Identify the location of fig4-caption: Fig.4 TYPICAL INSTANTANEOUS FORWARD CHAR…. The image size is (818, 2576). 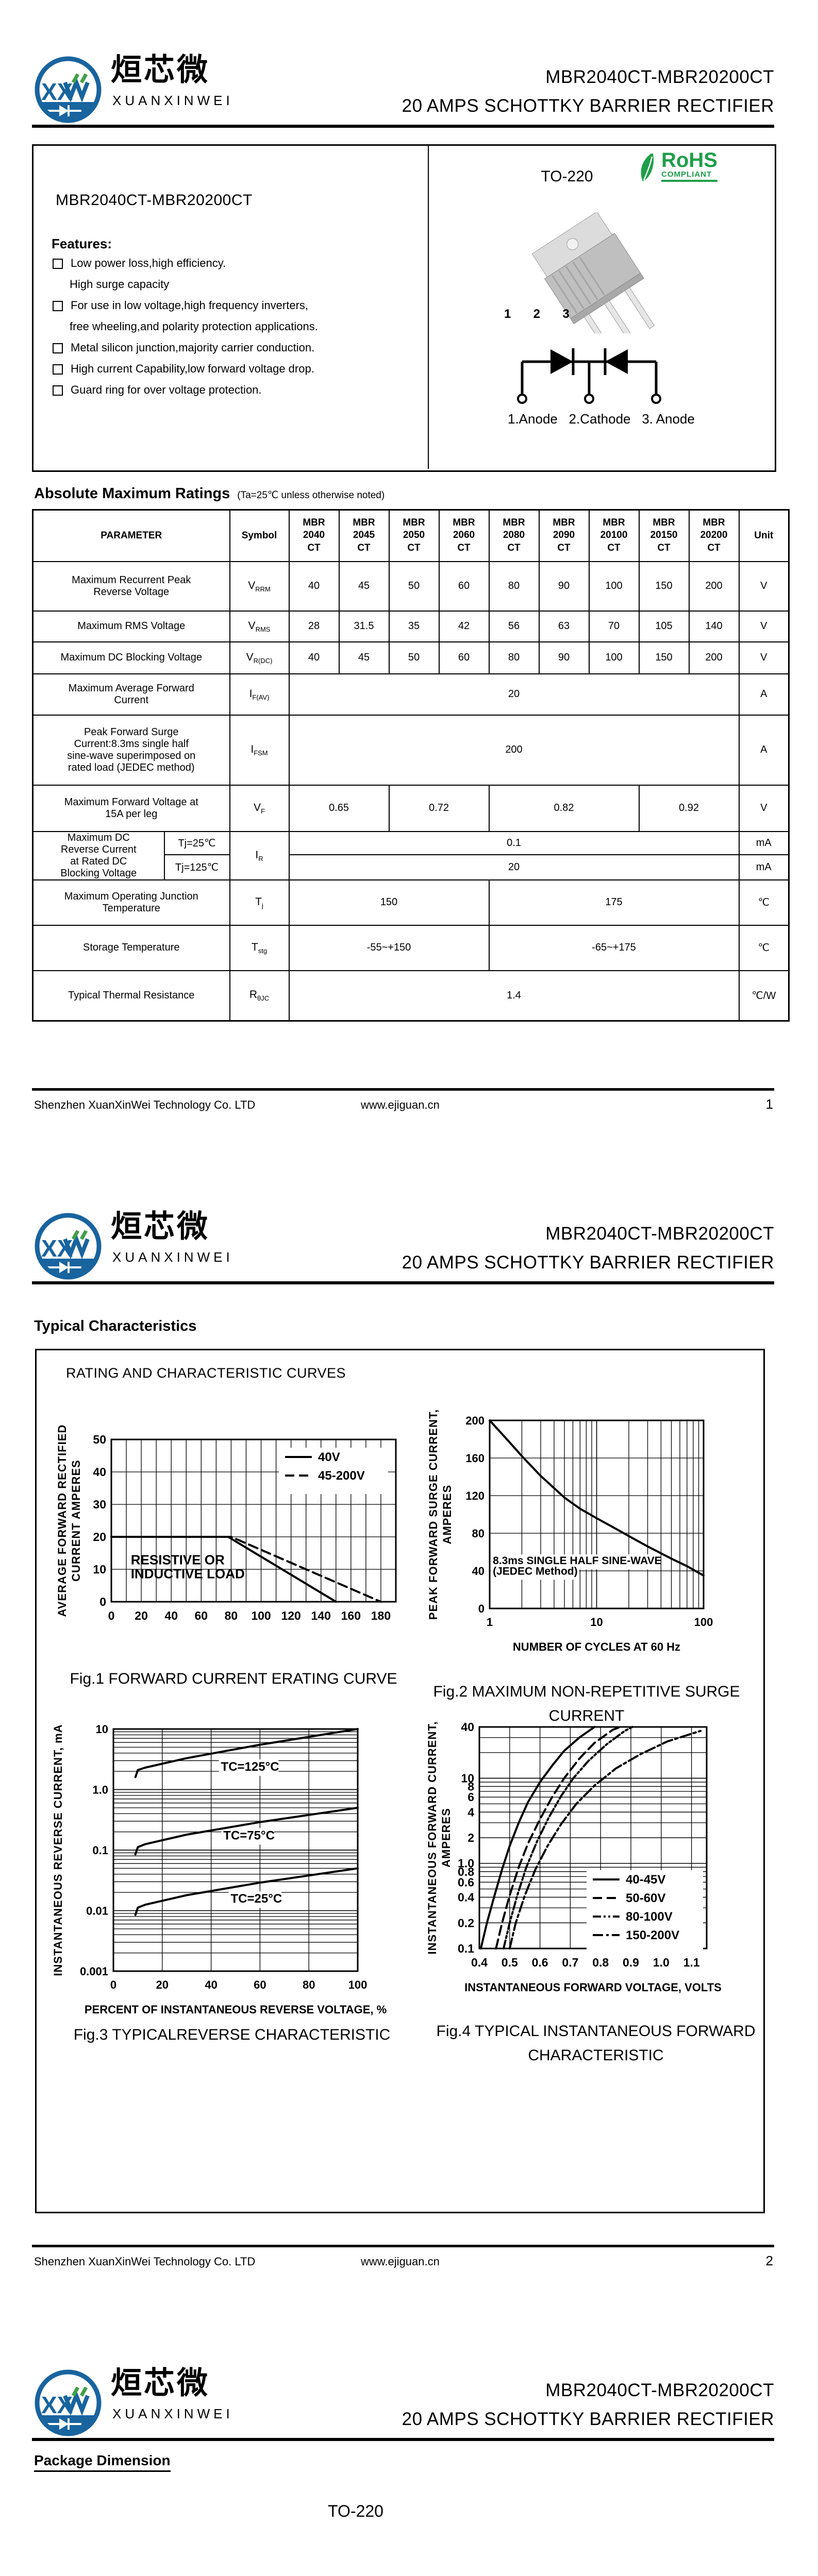
(596, 2043).